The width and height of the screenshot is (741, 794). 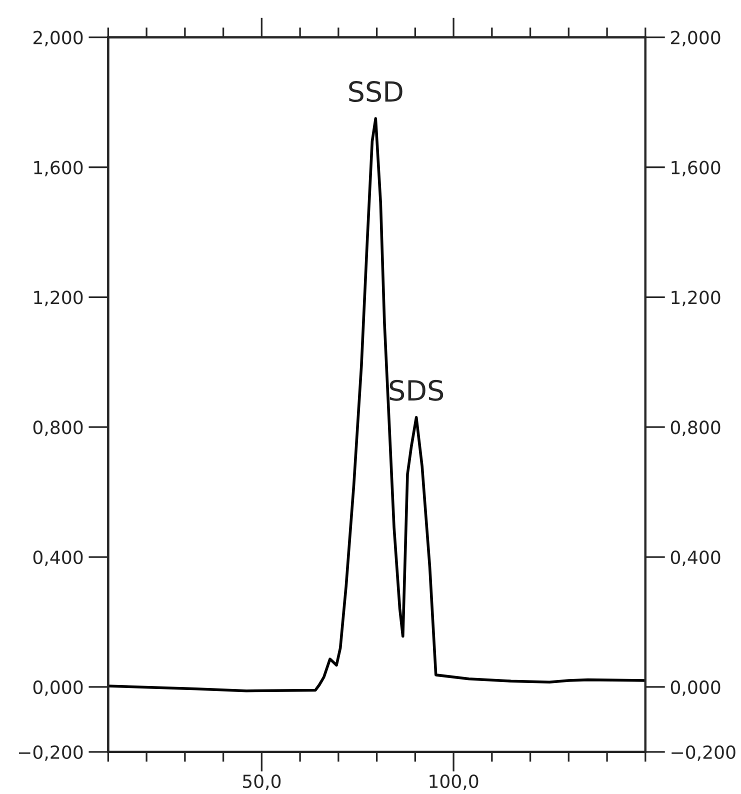 I want to click on y-tick-label: 0,000, so click(x=58, y=688).